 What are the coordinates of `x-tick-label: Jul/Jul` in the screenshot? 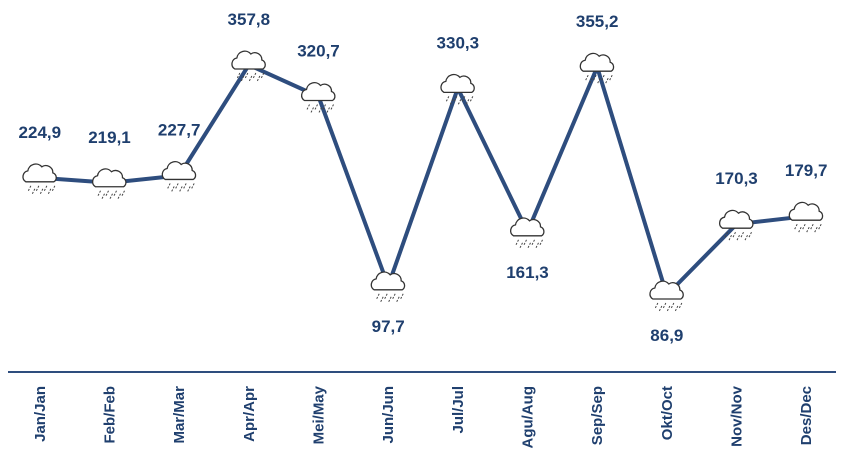 It's located at (458, 410).